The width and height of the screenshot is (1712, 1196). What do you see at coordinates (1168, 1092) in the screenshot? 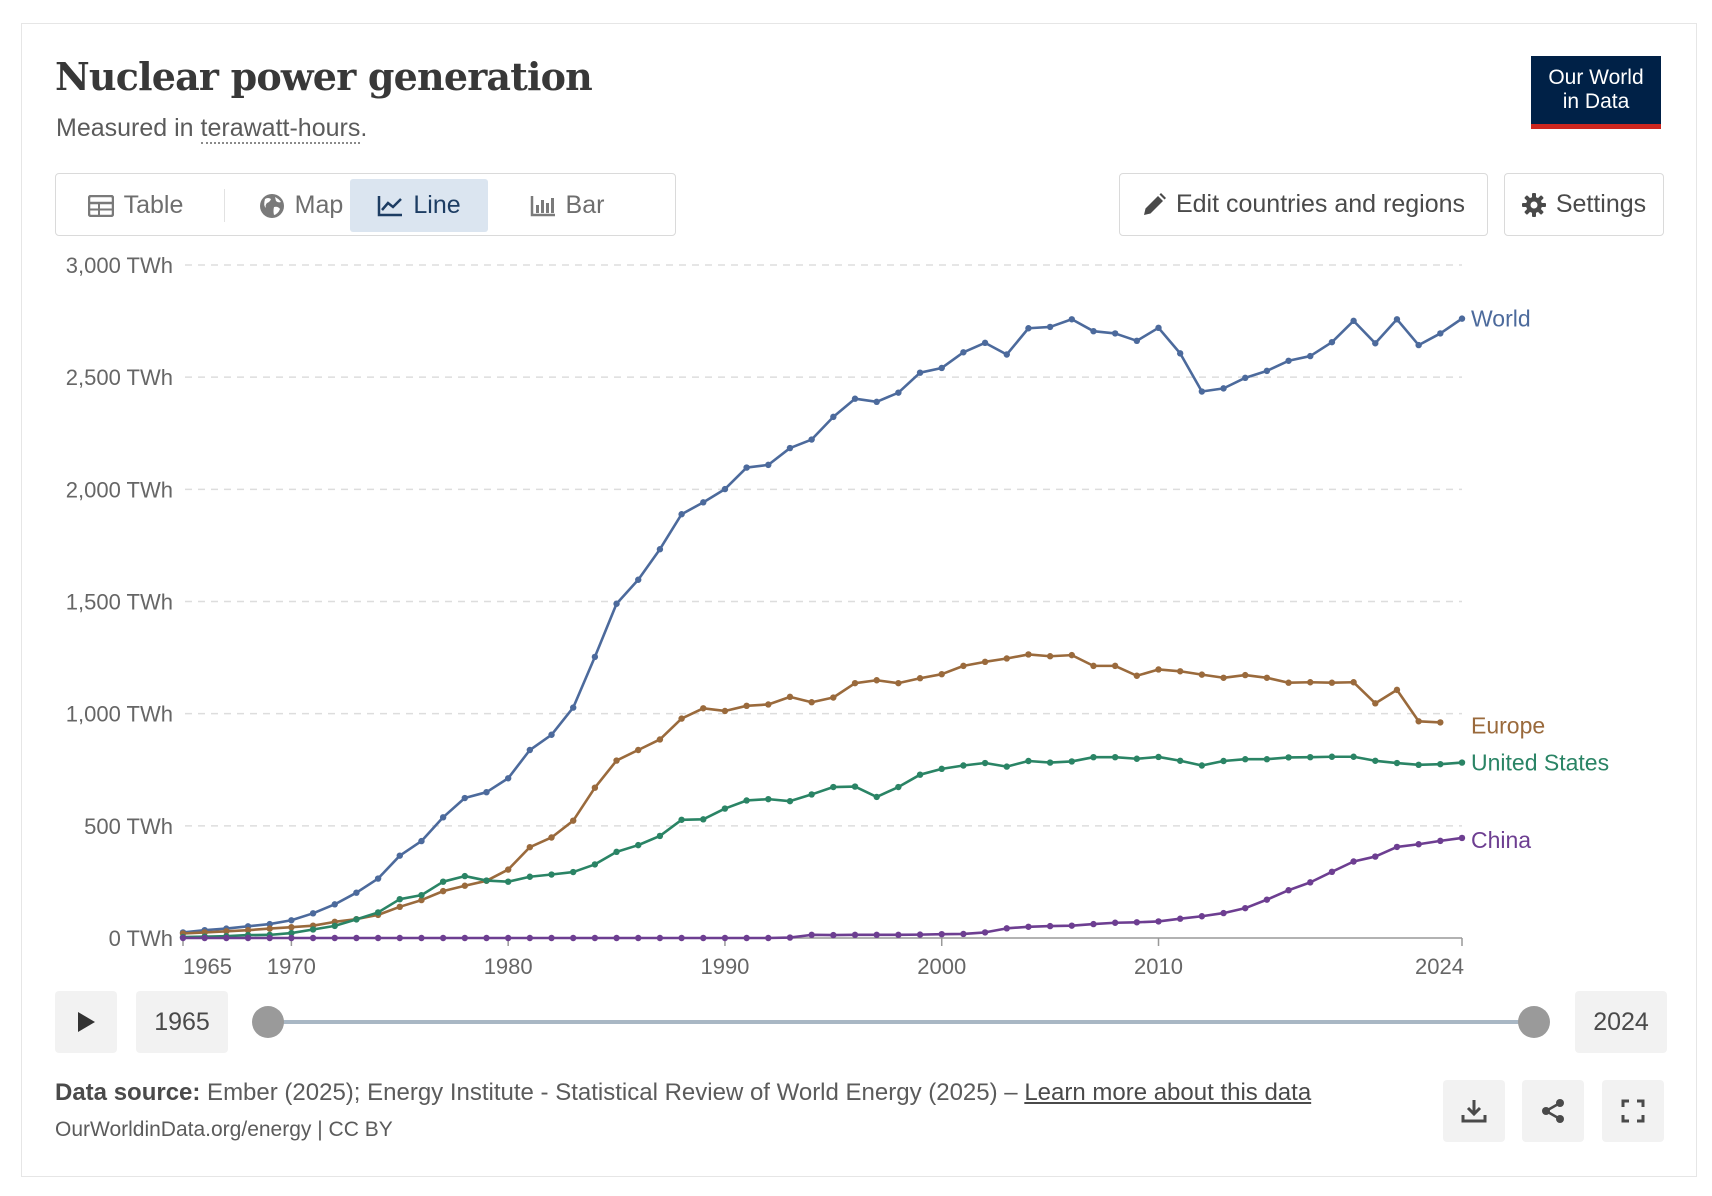
I see `learn-more-link: Learn more about this data` at bounding box center [1168, 1092].